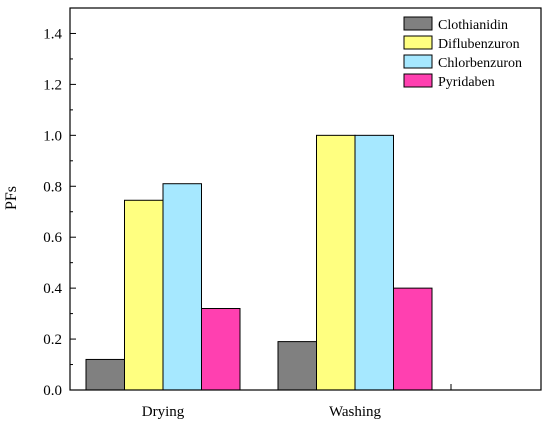 This screenshot has height=423, width=550. Describe the element at coordinates (52, 187) in the screenshot. I see `y-tick-label: 0.8` at that location.